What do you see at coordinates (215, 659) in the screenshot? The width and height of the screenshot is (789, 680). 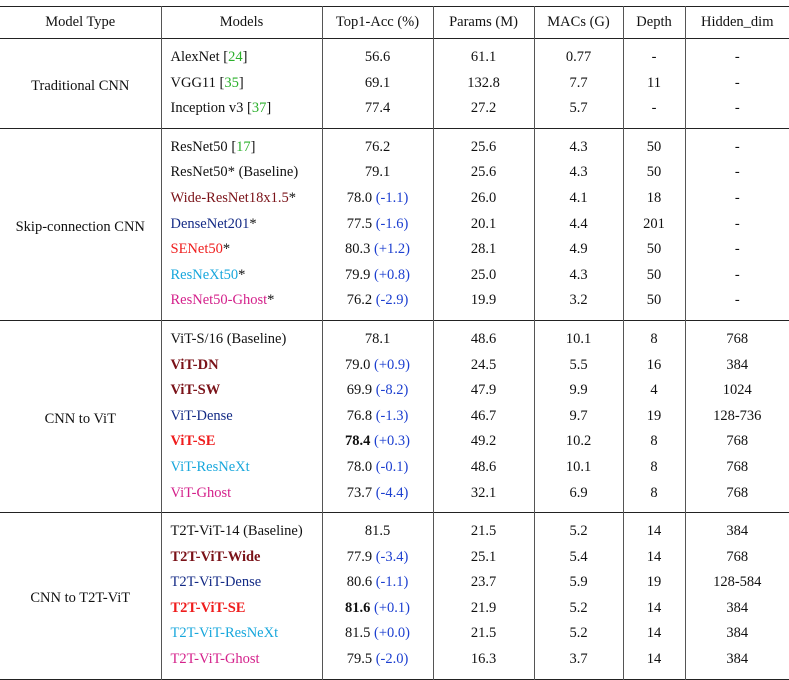 I see `model-name: T2T-ViT-Ghost` at bounding box center [215, 659].